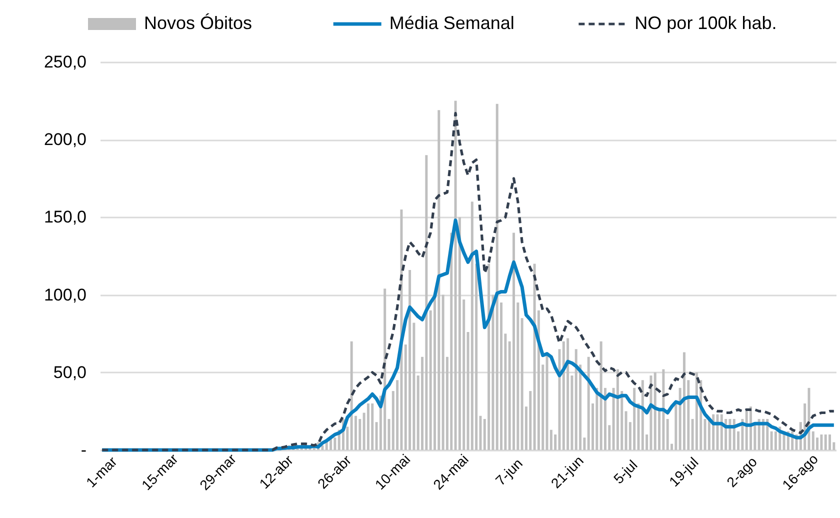 Image resolution: width=840 pixels, height=518 pixels. What do you see at coordinates (65, 217) in the screenshot?
I see `y-tick-label: 150,0` at bounding box center [65, 217].